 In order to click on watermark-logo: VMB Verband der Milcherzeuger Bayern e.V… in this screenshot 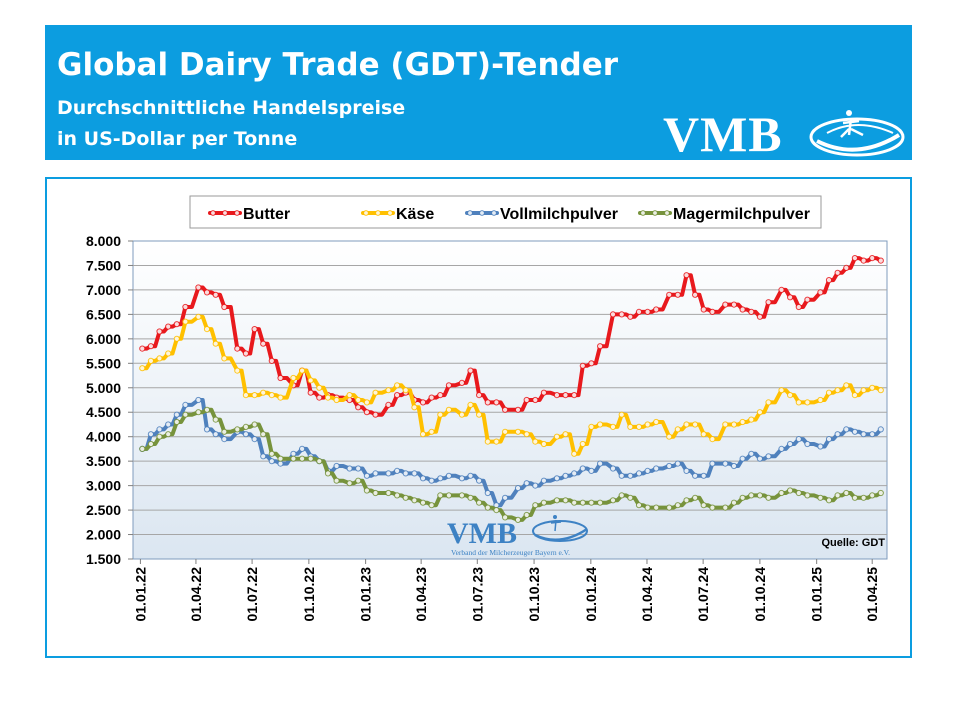, I will do `click(517, 536)`.